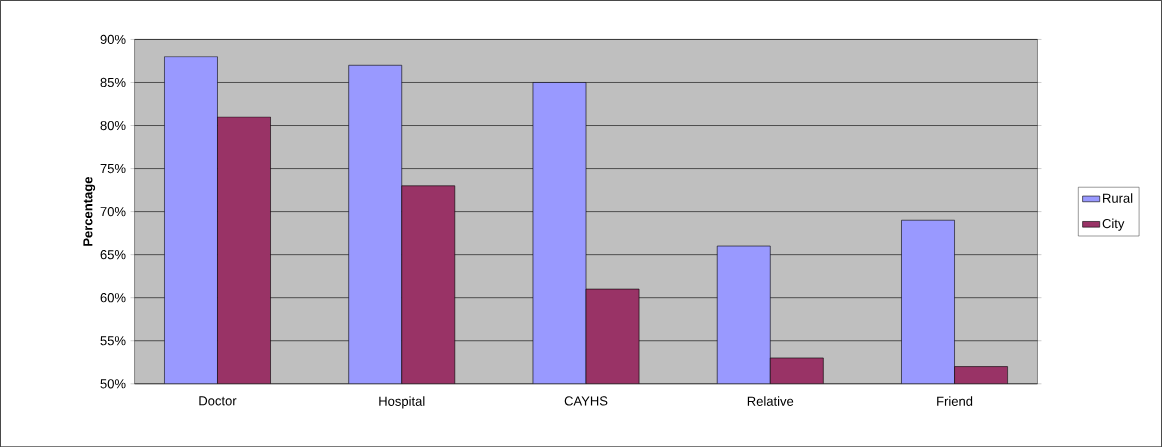  I want to click on x-tick-label: Hospital, so click(402, 402).